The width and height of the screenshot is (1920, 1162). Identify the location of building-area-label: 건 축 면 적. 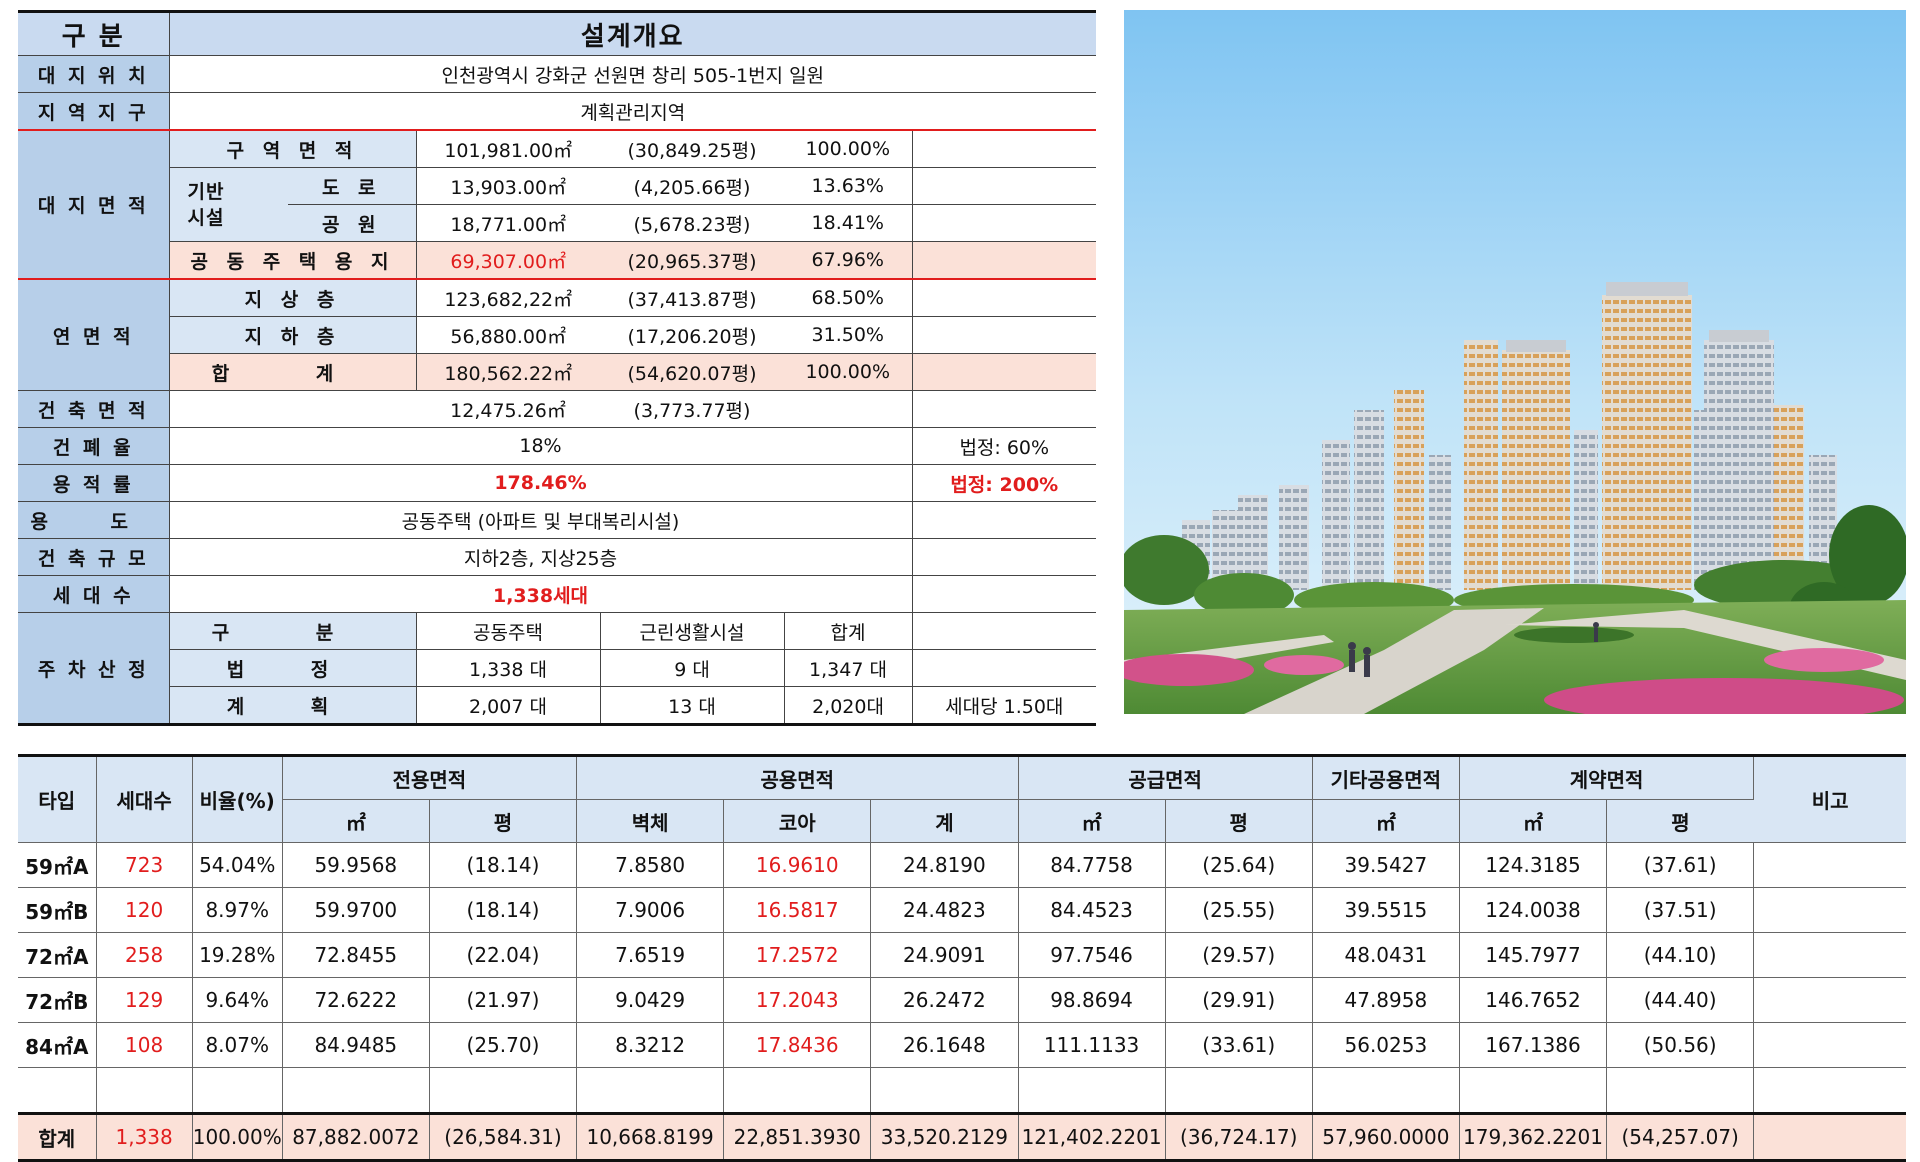
(94, 409).